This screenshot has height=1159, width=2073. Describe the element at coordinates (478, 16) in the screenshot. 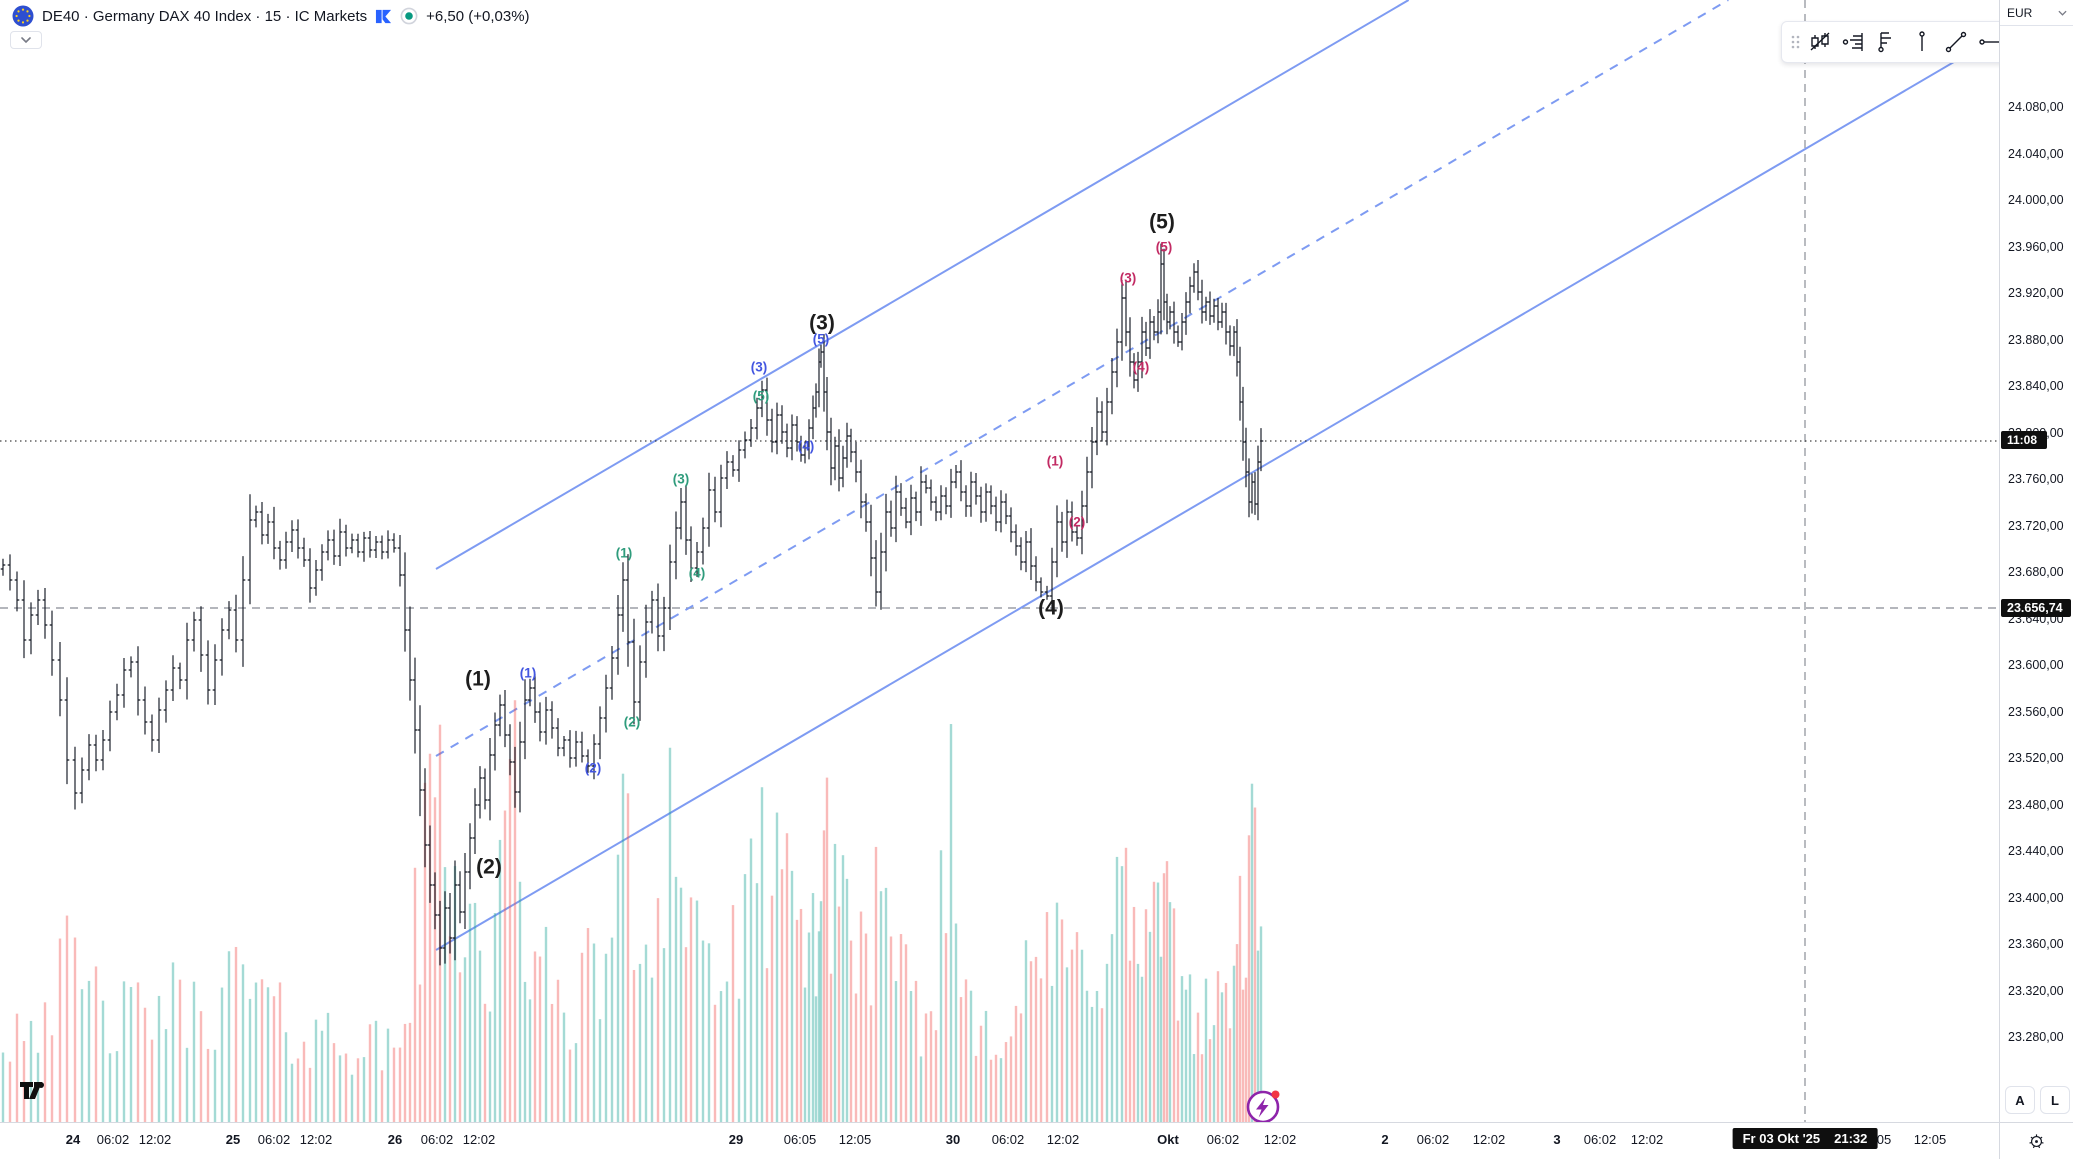

I see `price-change-text: +6,50 (+0,03%)` at that location.